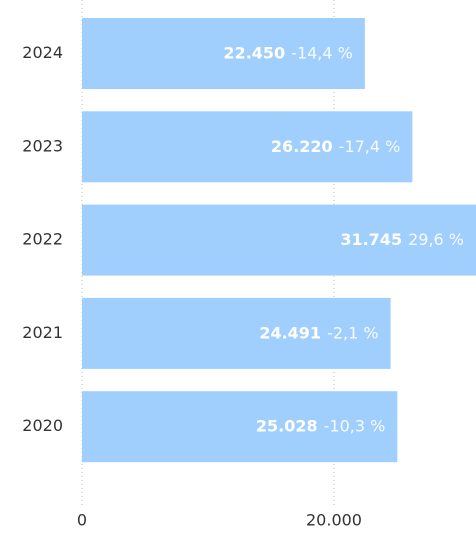 Image resolution: width=476 pixels, height=534 pixels. I want to click on y-tick-label: 2022, so click(42, 239).